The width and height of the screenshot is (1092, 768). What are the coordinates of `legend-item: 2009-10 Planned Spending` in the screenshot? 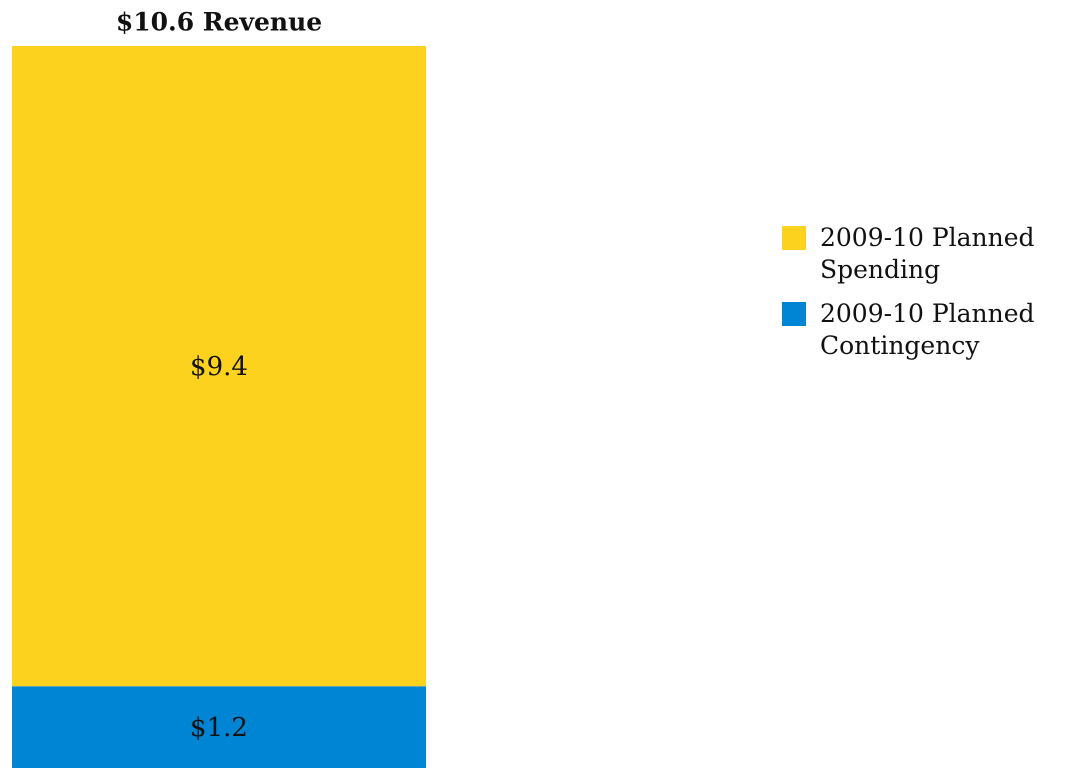 It's located at (937, 254).